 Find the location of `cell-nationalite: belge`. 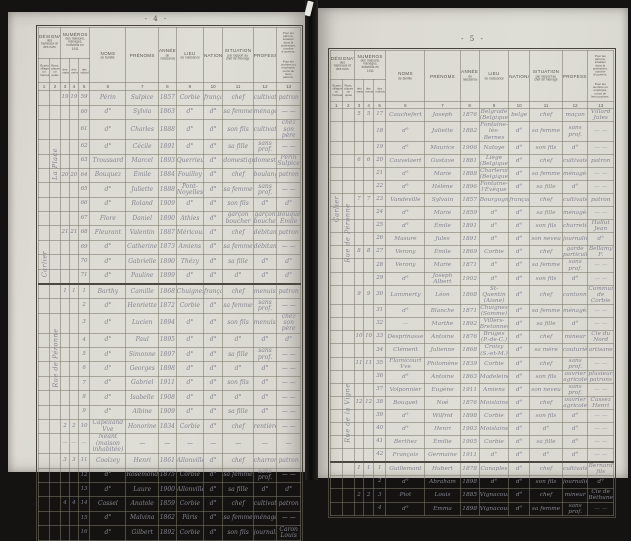

cell-nationalite: belge is located at coordinates (519, 115).